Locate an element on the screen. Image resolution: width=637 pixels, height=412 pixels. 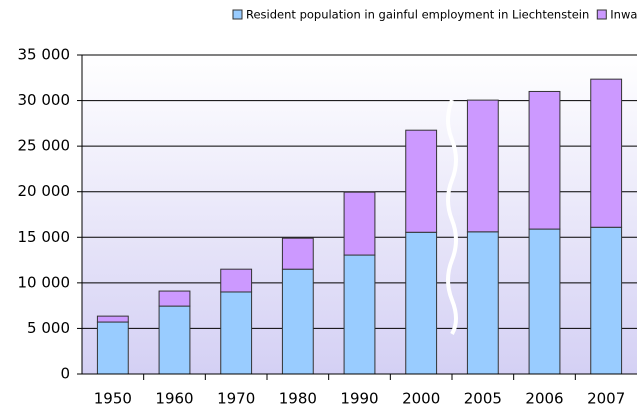
y-tick-label: 10 000 is located at coordinates (44, 282).